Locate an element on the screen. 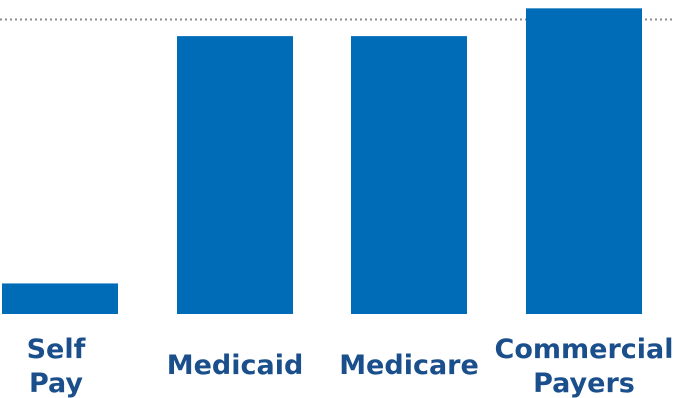 The height and width of the screenshot is (398, 674). category-label-line: Medicaid is located at coordinates (235, 365).